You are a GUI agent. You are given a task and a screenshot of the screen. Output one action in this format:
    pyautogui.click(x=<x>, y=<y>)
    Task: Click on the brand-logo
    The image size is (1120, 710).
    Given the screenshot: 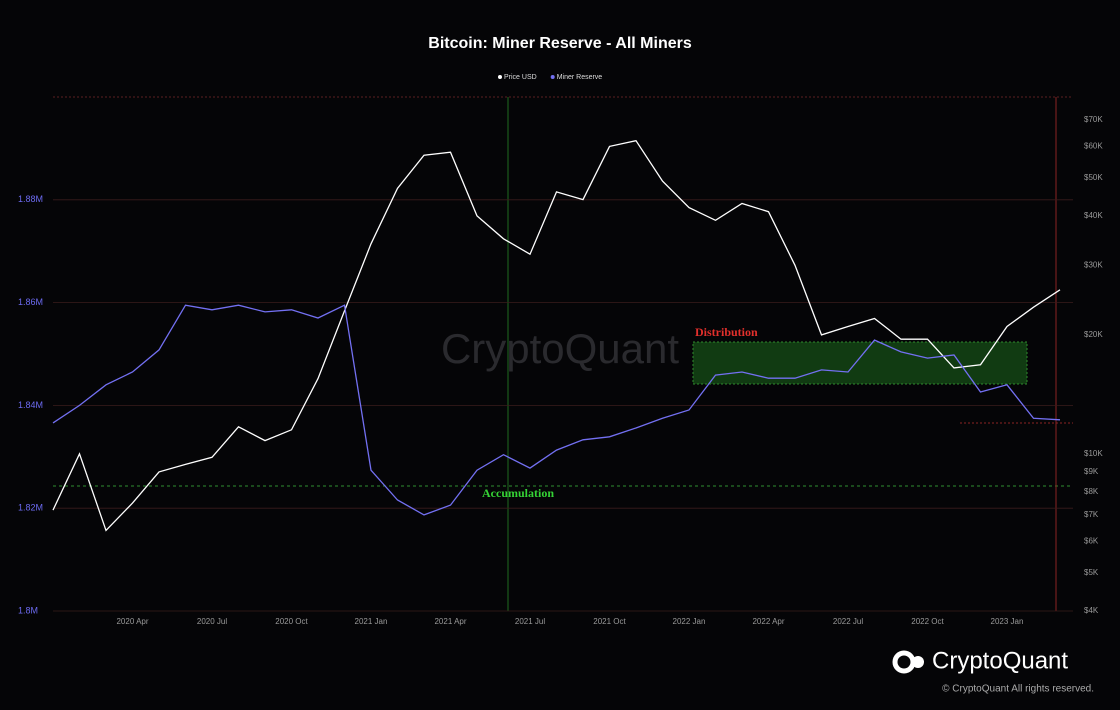 What is the action you would take?
    pyautogui.click(x=908, y=662)
    